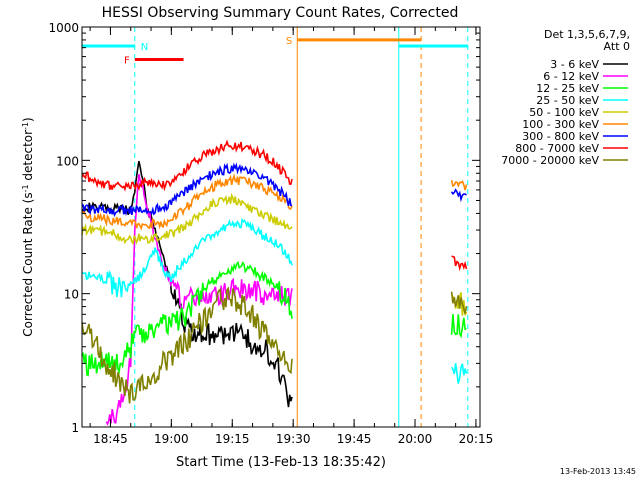 This screenshot has height=480, width=640. Describe the element at coordinates (171, 439) in the screenshot. I see `x-tick-label: 19:00` at that location.